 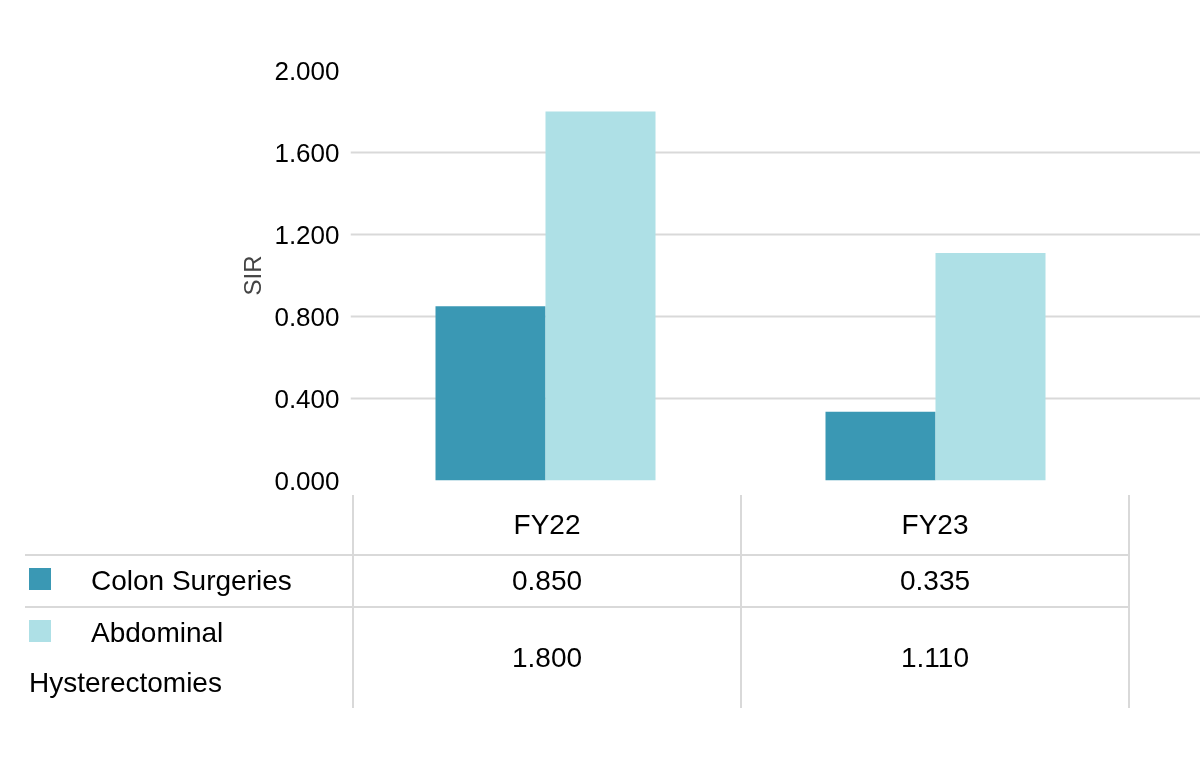 I want to click on data-label: 0.335, so click(x=935, y=581).